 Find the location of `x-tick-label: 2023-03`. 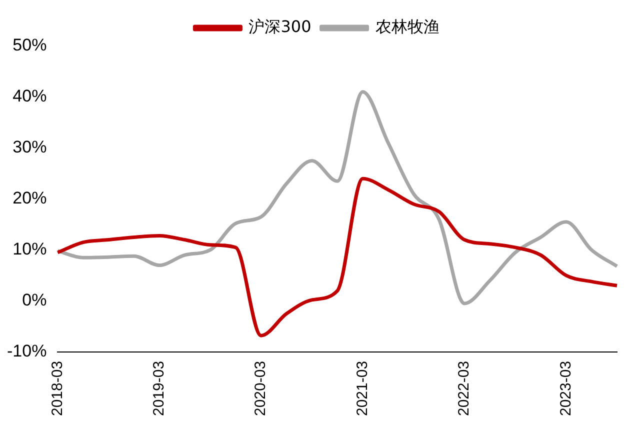

x-tick-label: 2023-03 is located at coordinates (565, 388).